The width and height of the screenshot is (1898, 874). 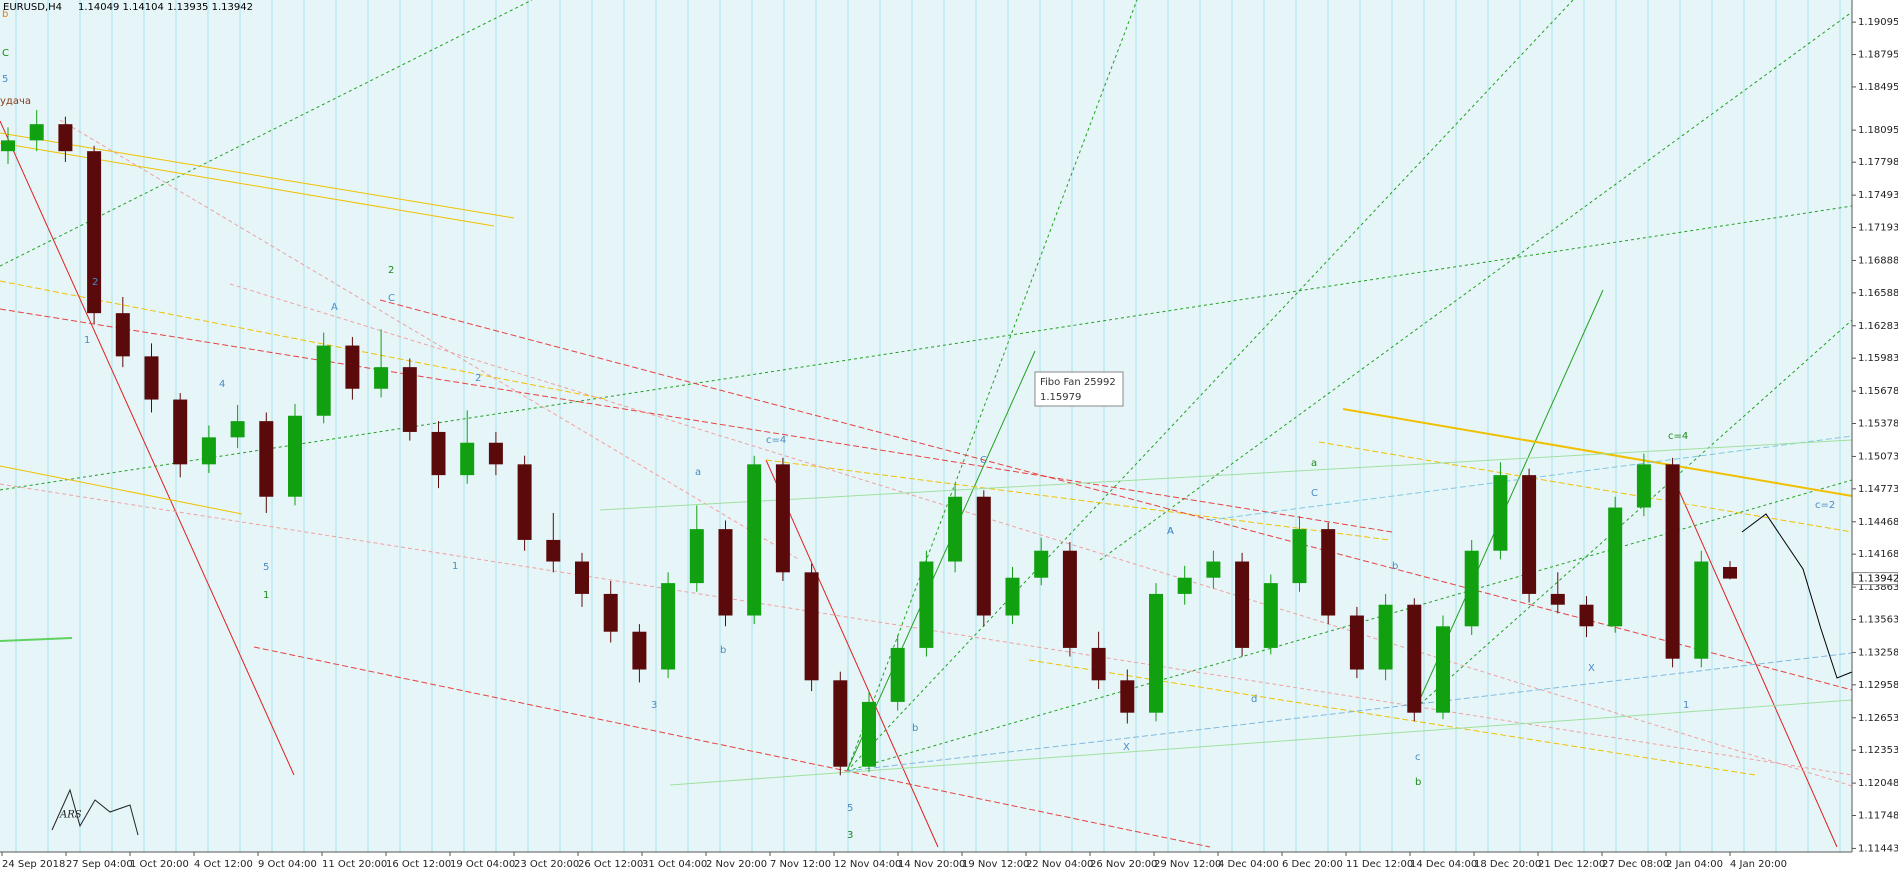 What do you see at coordinates (165, 7) in the screenshot?
I see `quote: 1.14049 1.14104 1.13935 1.13942` at bounding box center [165, 7].